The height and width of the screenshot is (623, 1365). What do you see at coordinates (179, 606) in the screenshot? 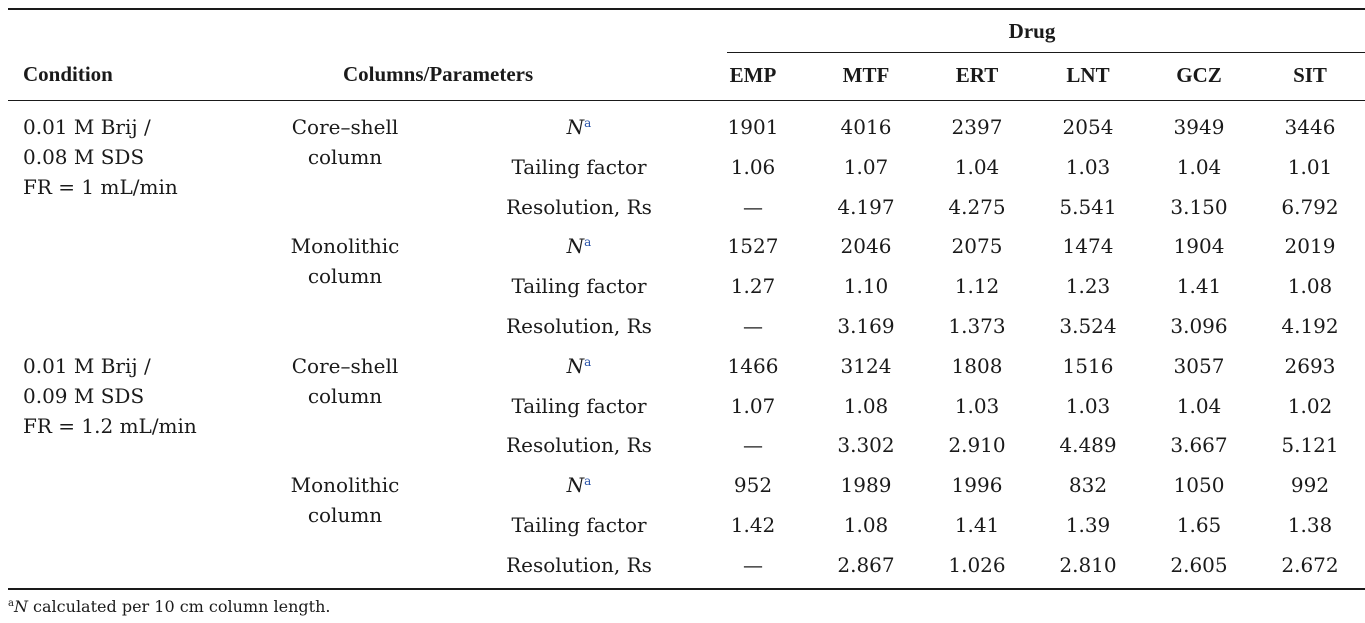
I see `footnote-text: calculated per 10 cm column length.` at bounding box center [179, 606].